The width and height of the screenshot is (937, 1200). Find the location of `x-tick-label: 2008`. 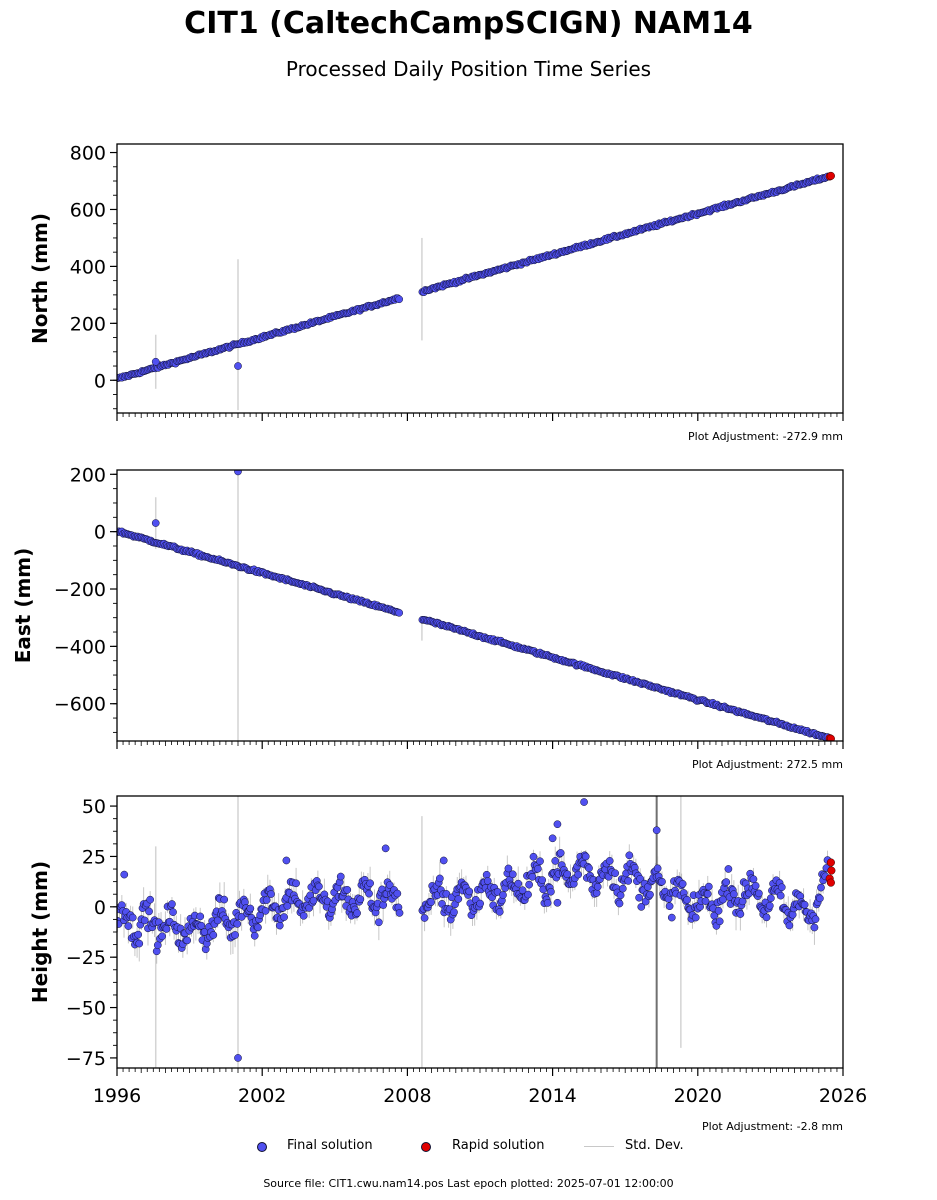

x-tick-label: 2008 is located at coordinates (407, 1096).